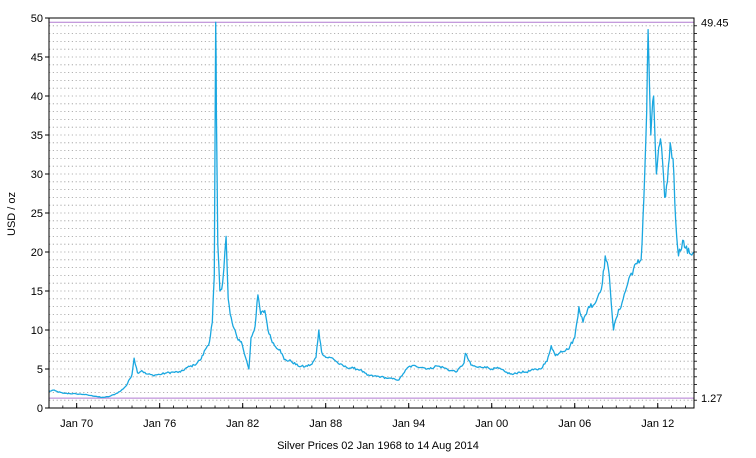 Image resolution: width=756 pixels, height=458 pixels. Describe the element at coordinates (40, 409) in the screenshot. I see `y-tick-label: 0` at that location.